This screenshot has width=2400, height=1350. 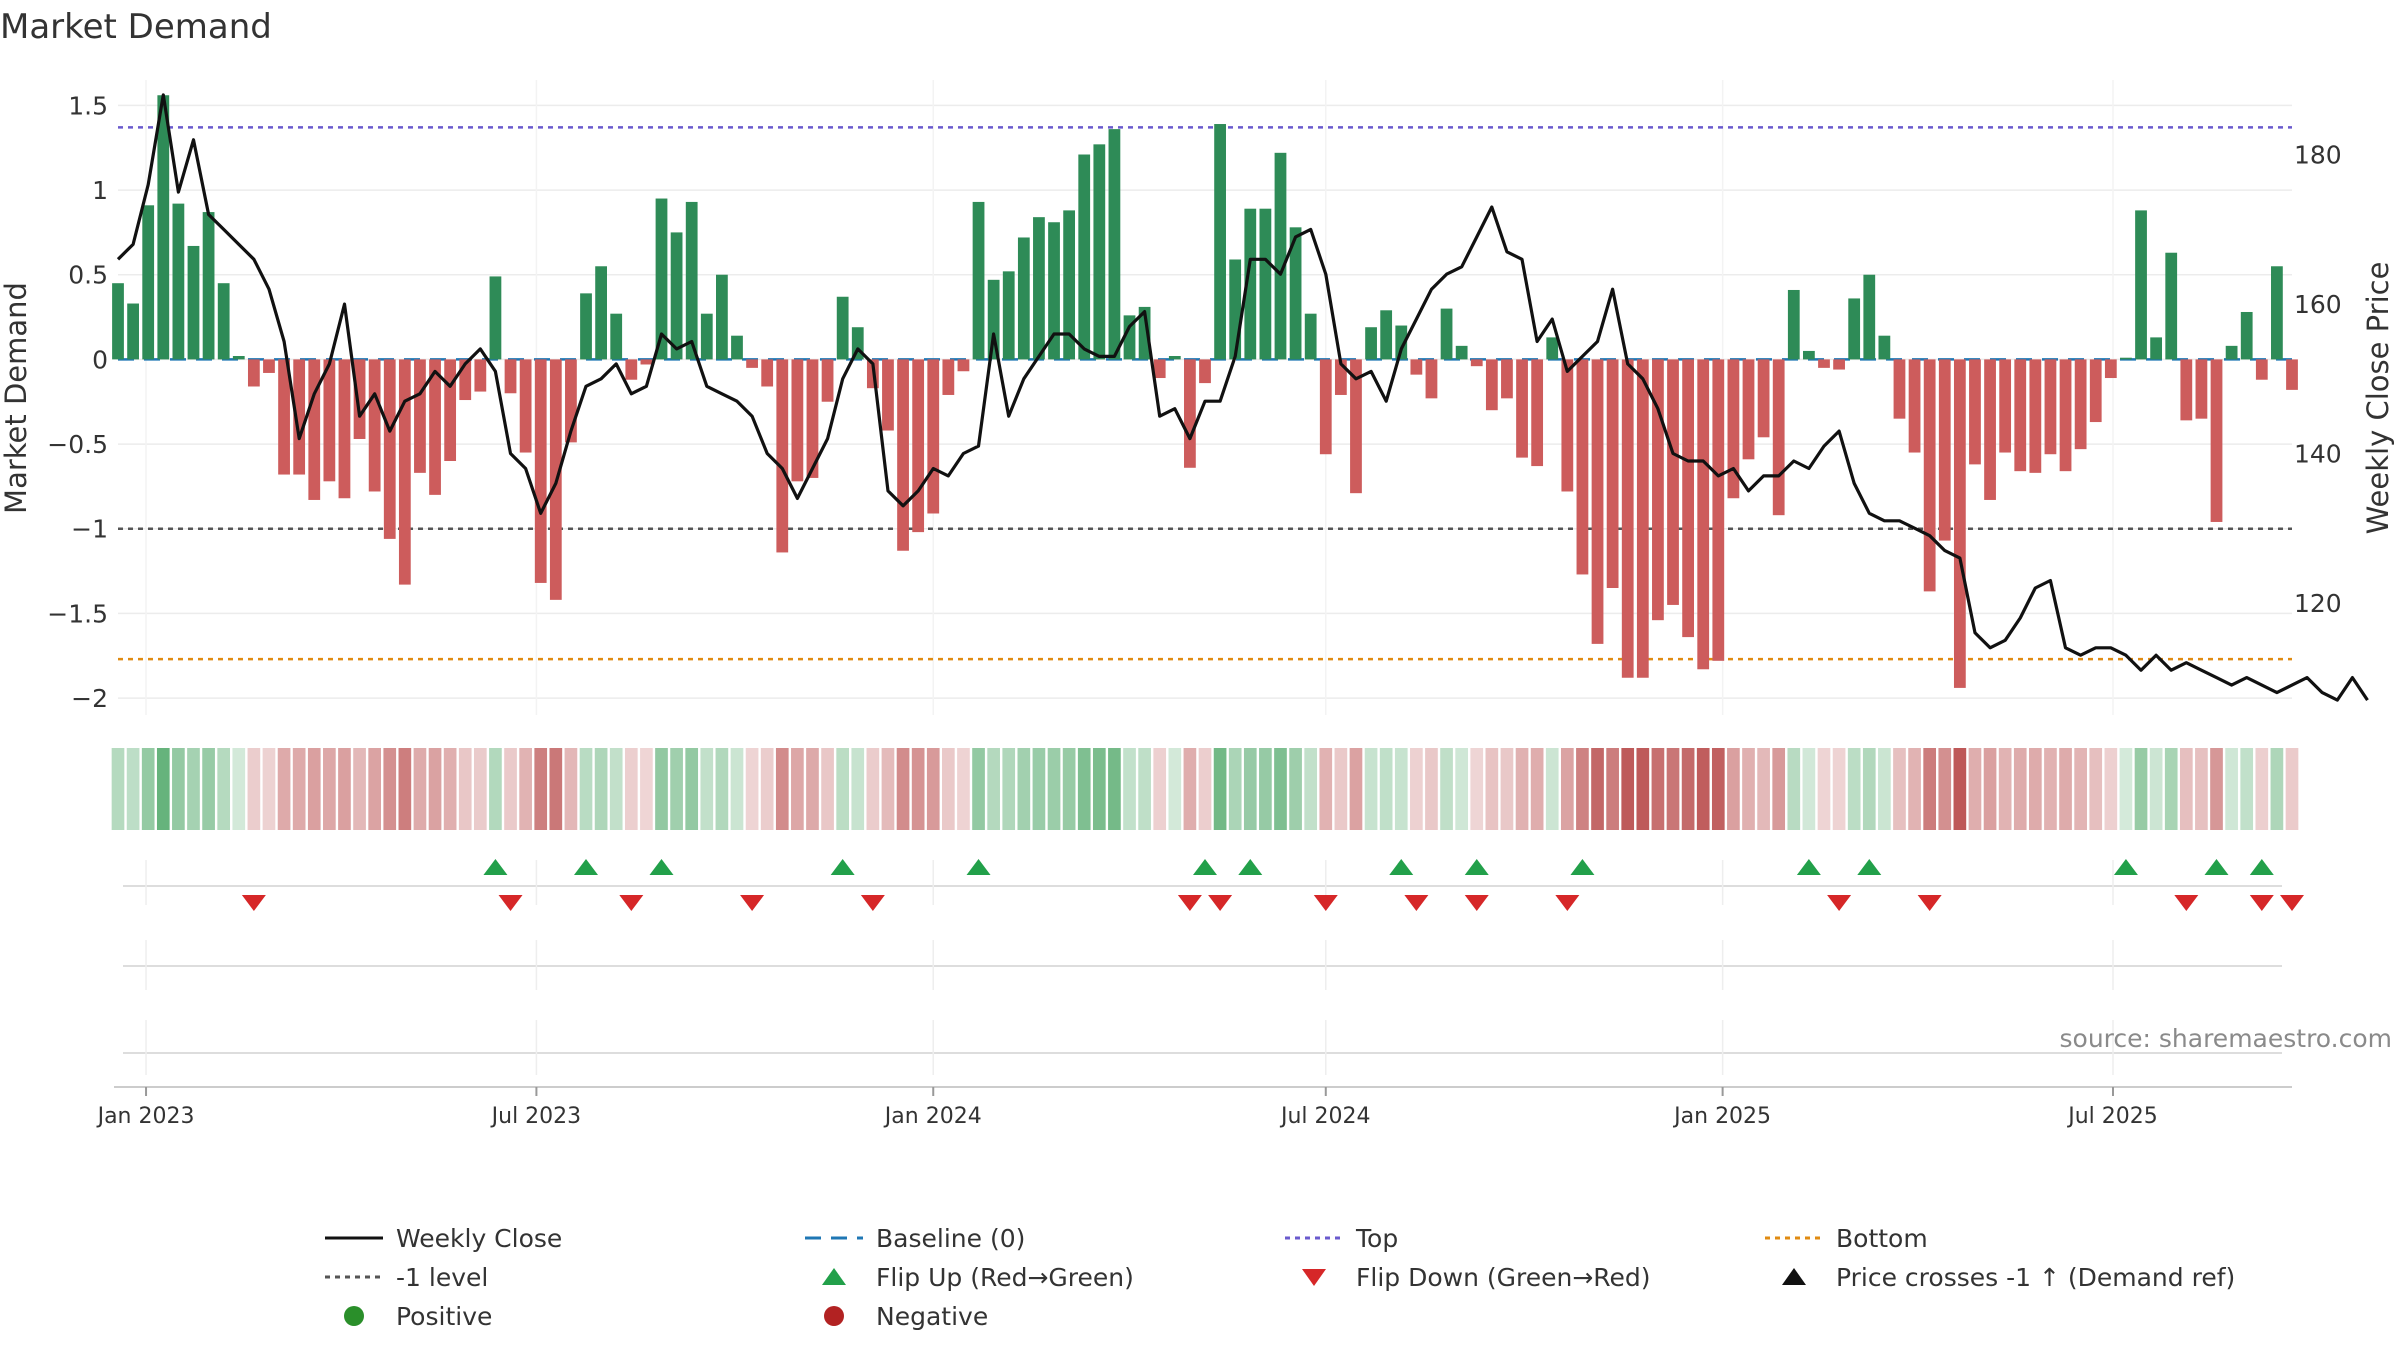 I want to click on right-y-tick-label: 160, so click(x=2318, y=304).